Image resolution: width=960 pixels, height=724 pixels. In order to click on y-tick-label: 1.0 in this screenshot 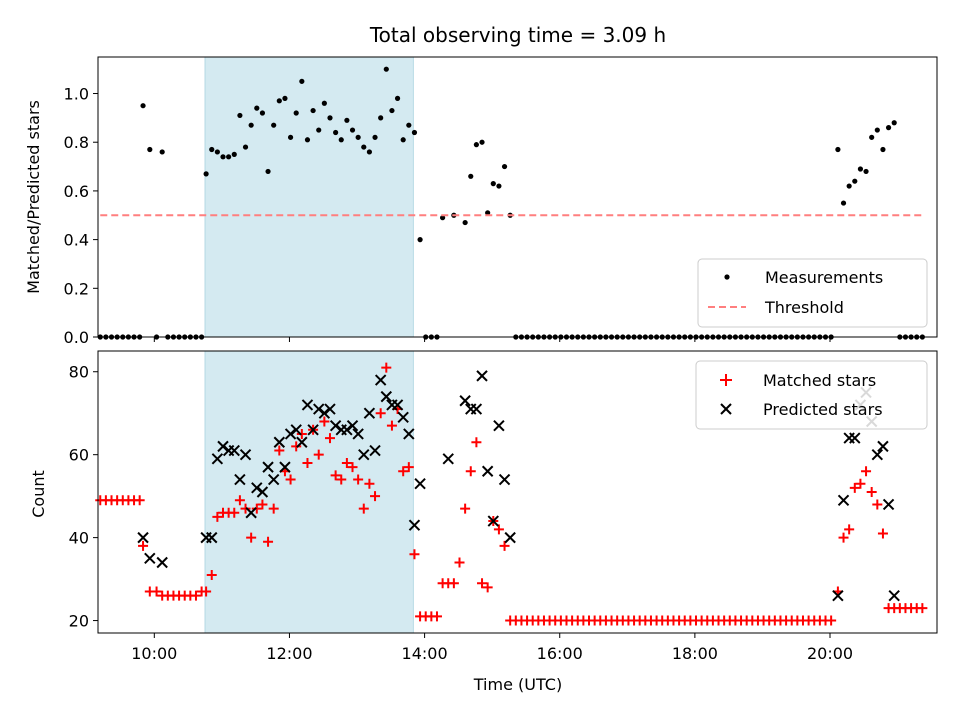, I will do `click(76, 94)`.